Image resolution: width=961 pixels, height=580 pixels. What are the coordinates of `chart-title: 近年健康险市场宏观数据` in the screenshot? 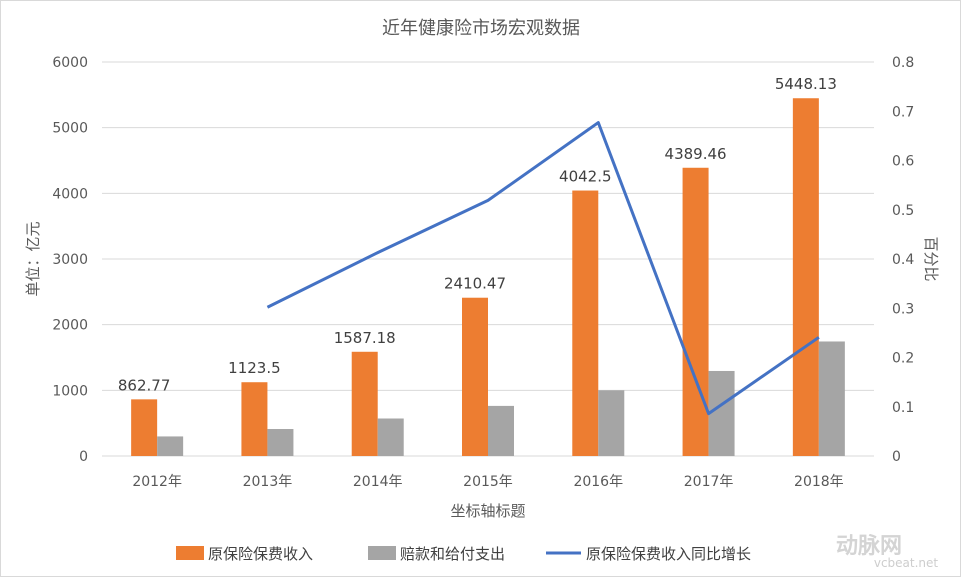 It's located at (481, 28).